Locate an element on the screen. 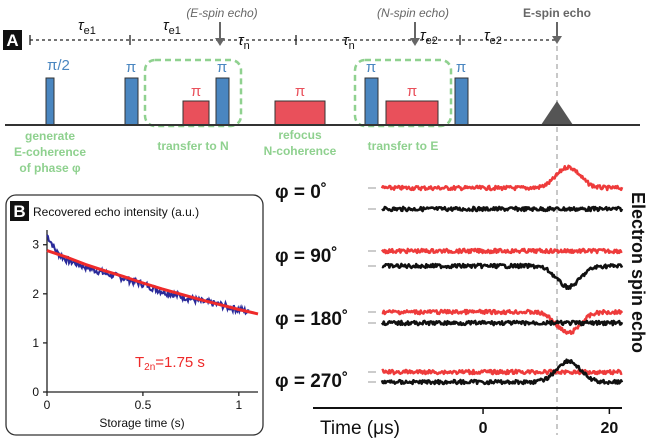  y-tick-label: 1 is located at coordinates (35, 343).